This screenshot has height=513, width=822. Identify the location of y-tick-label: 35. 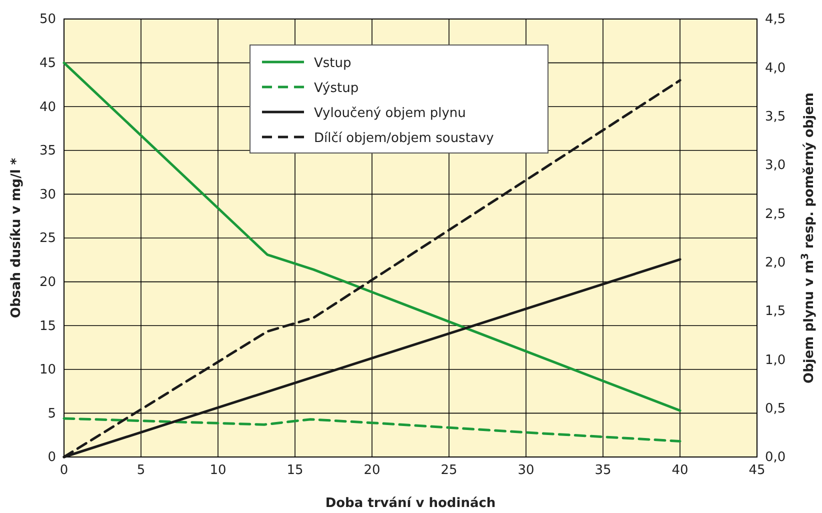
(47, 151).